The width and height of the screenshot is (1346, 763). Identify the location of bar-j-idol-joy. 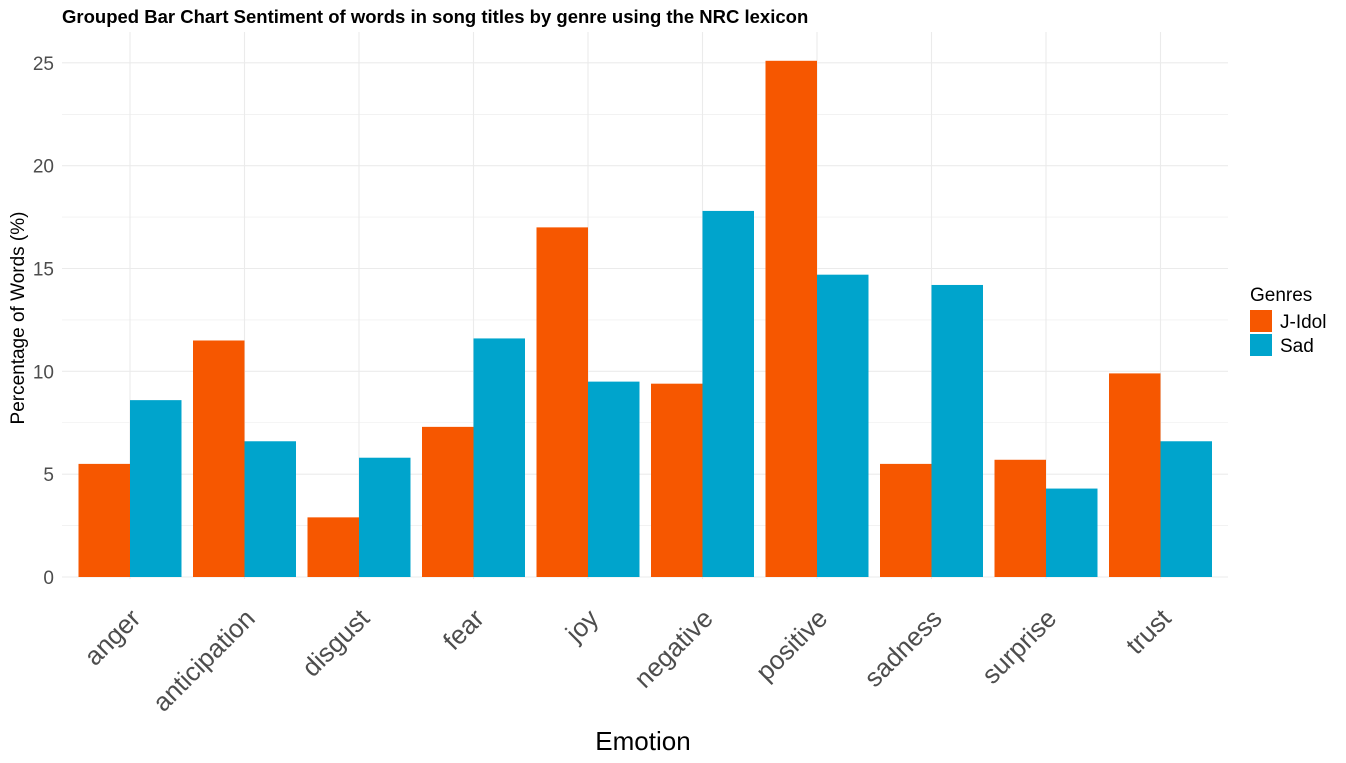
(562, 402).